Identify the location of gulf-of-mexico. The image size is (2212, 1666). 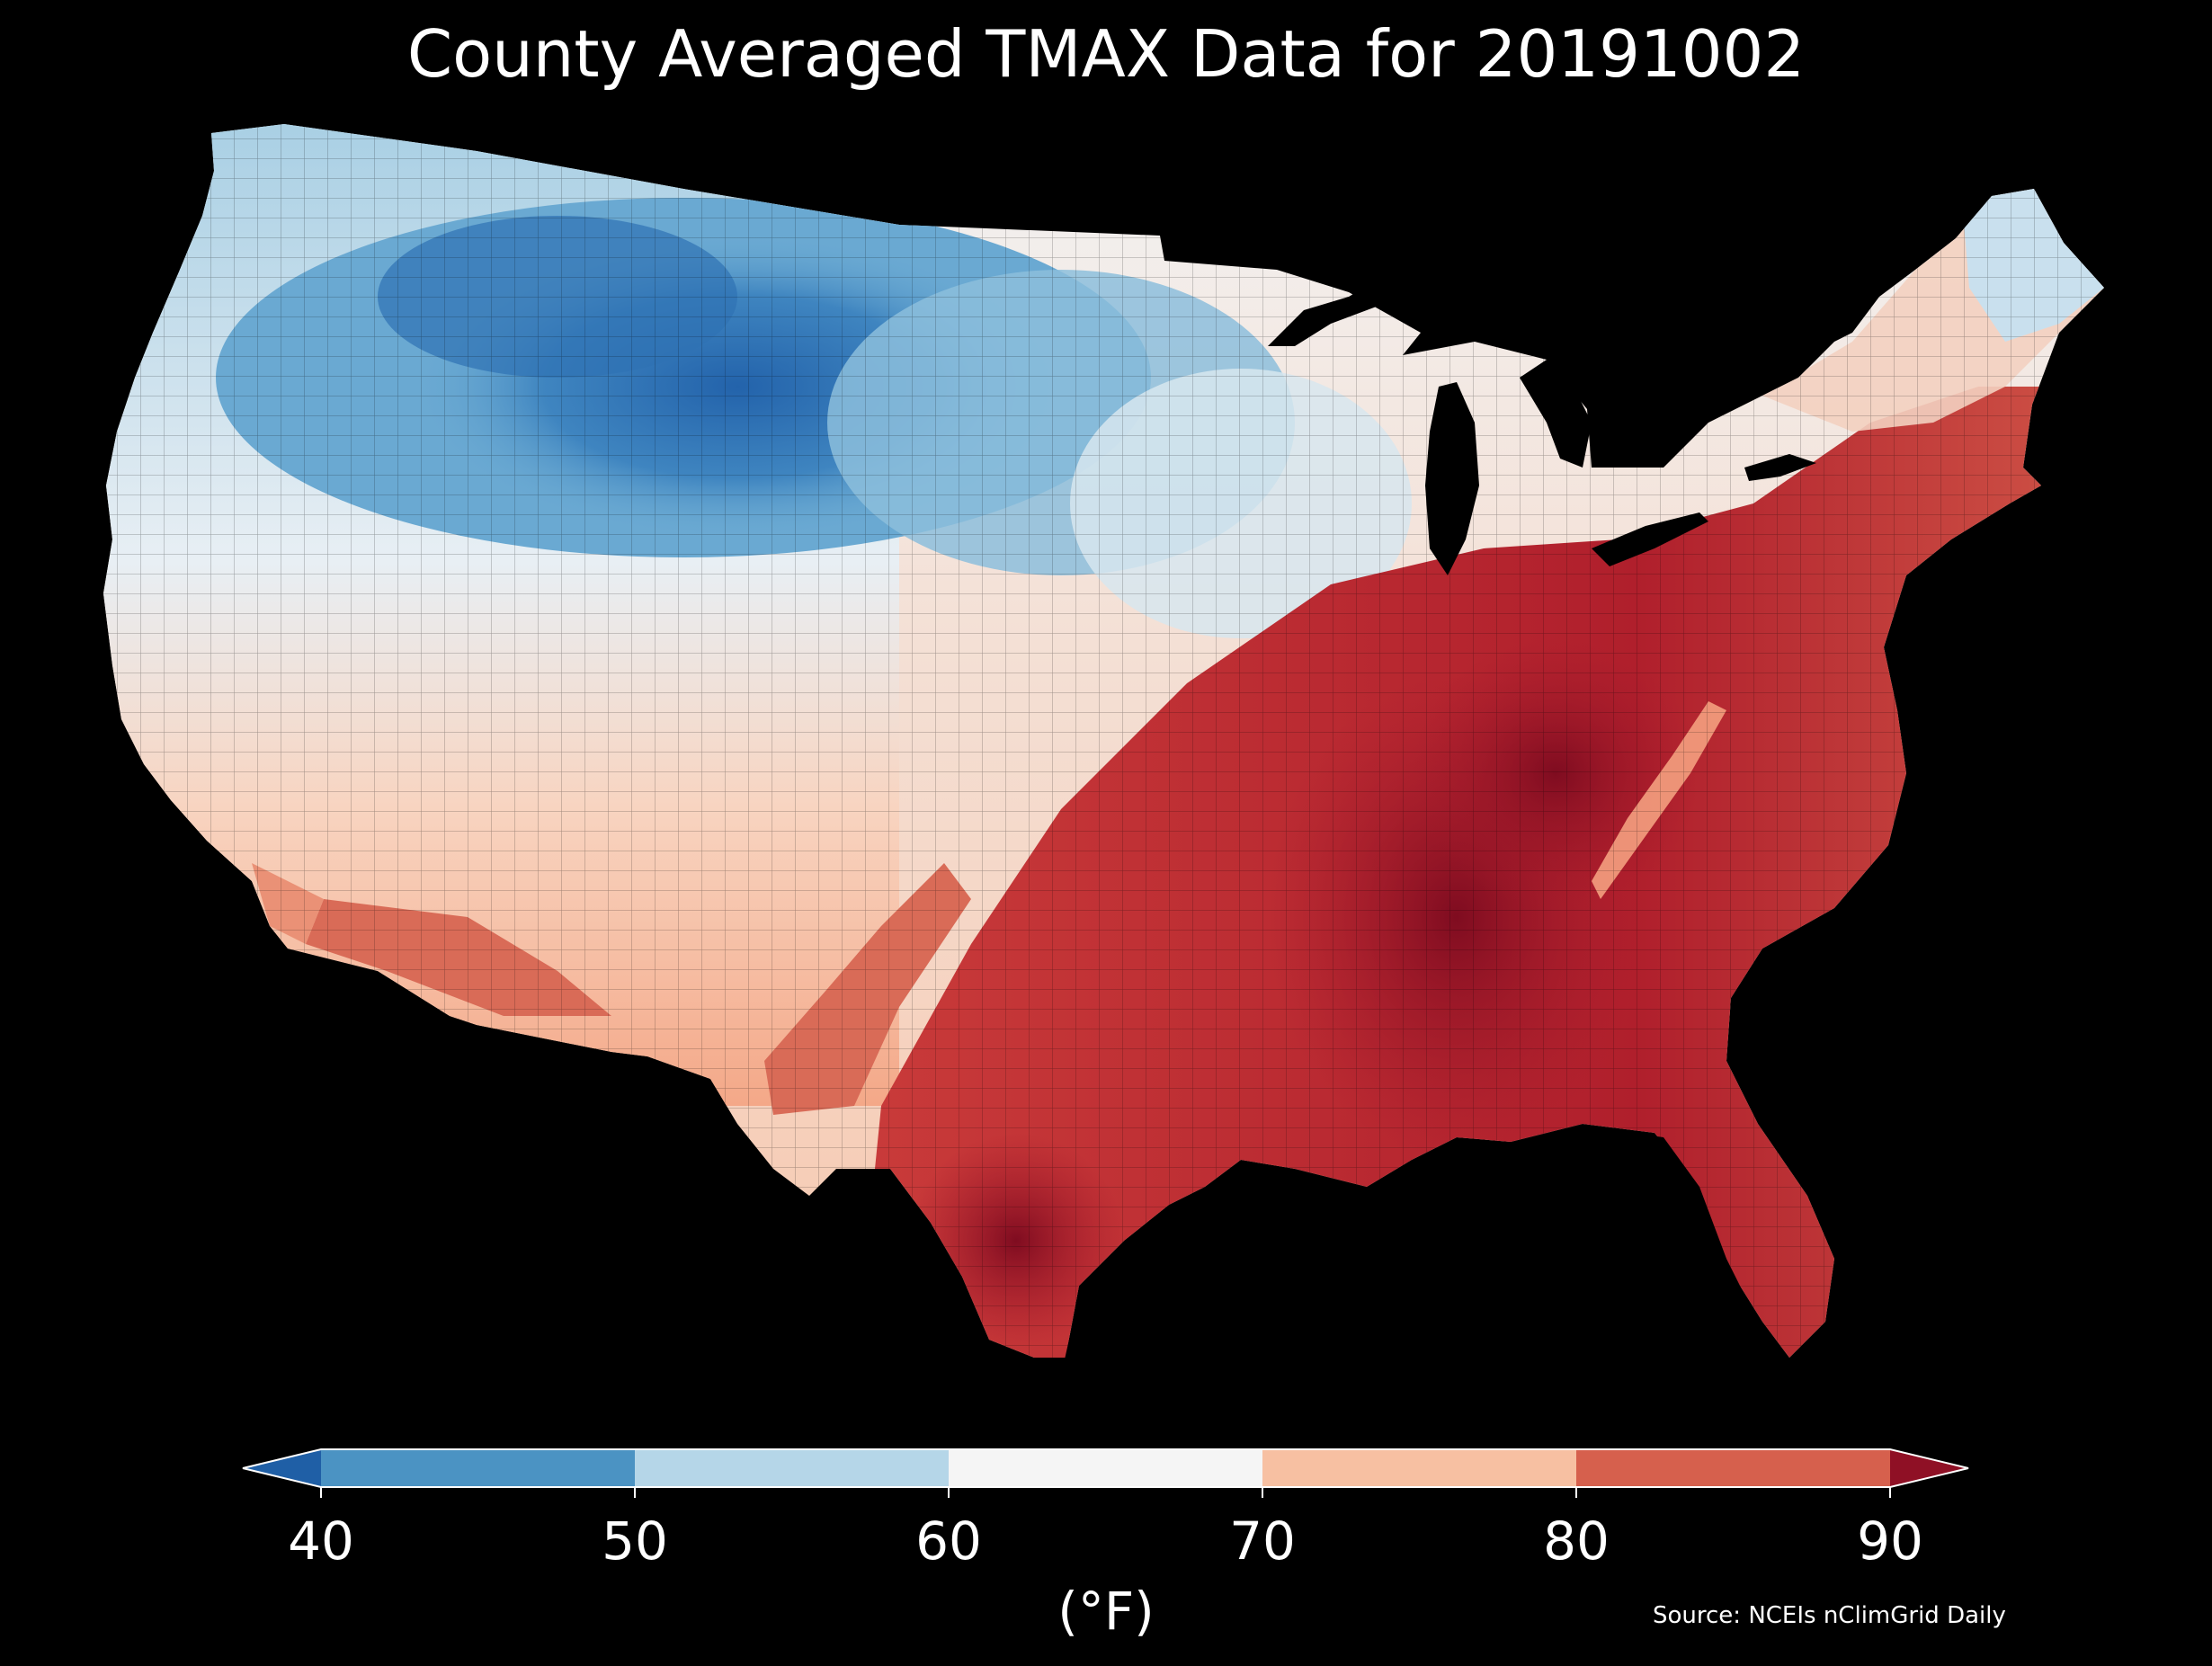
(1425, 1252).